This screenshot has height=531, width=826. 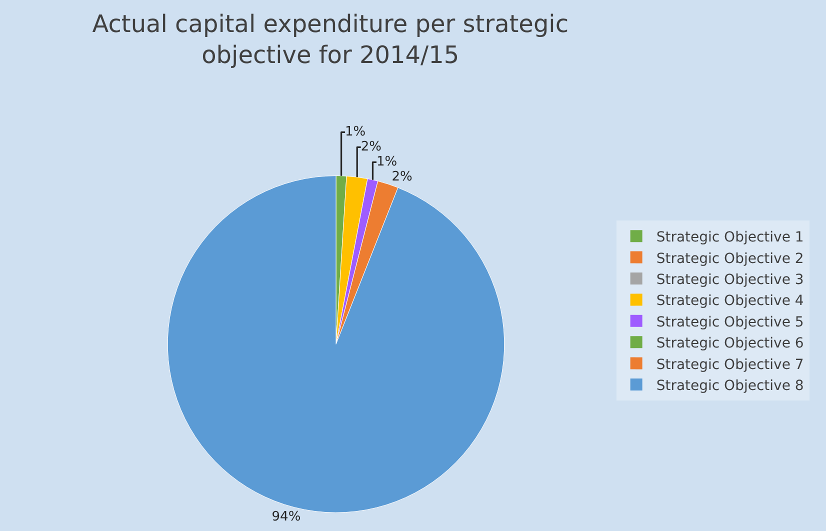 What do you see at coordinates (286, 516) in the screenshot?
I see `data-label: 94%` at bounding box center [286, 516].